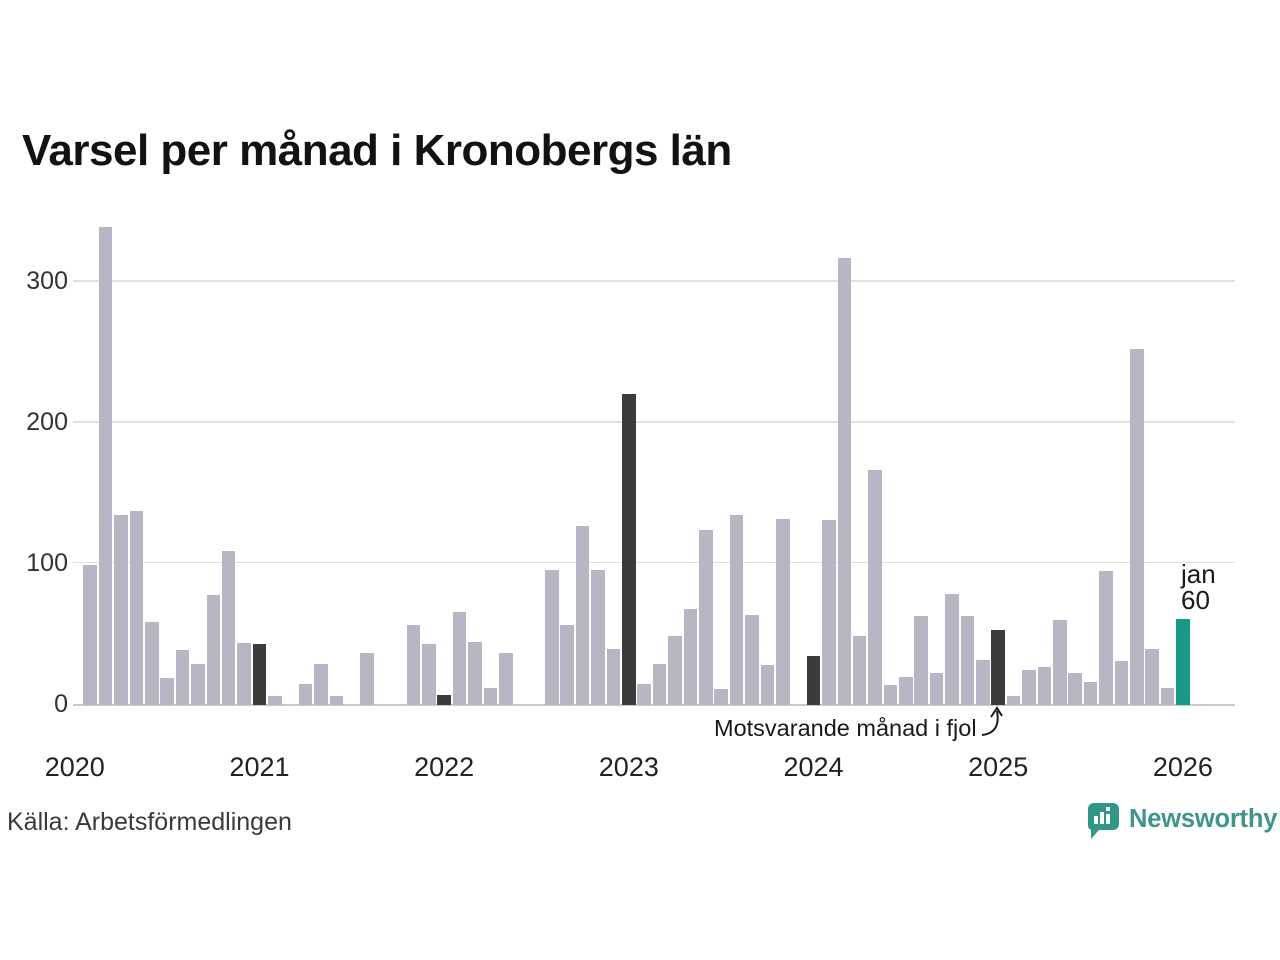 Image resolution: width=1280 pixels, height=960 pixels. Describe the element at coordinates (259, 767) in the screenshot. I see `x-label-2021: 2021` at that location.